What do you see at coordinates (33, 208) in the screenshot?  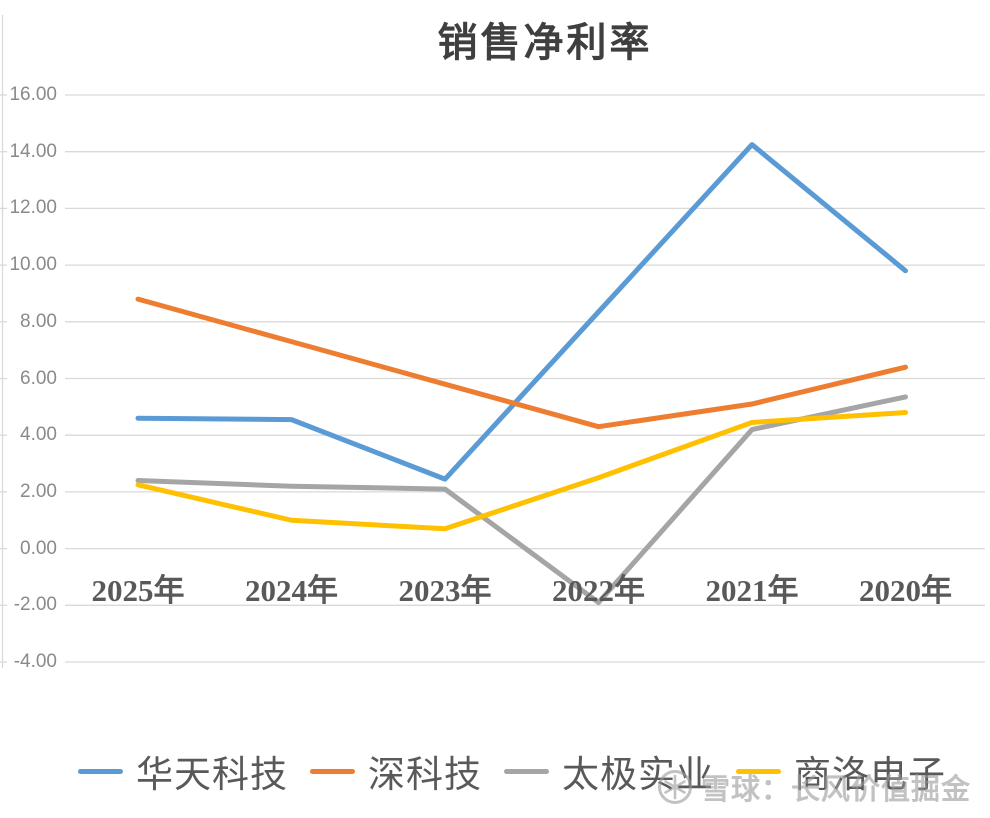 I see `y-tick-label: 12.00` at bounding box center [33, 208].